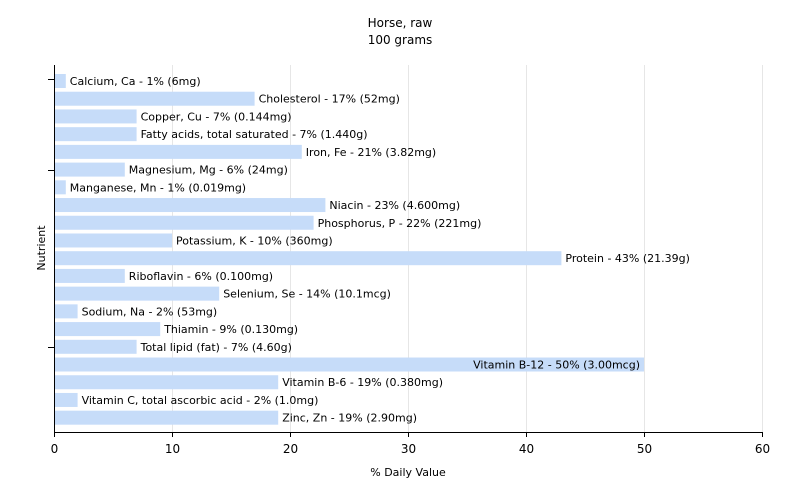 Image resolution: width=800 pixels, height=500 pixels. What do you see at coordinates (400, 223) in the screenshot?
I see `bar-label-8: Phosphorus, P - 22% (221mg)` at bounding box center [400, 223].